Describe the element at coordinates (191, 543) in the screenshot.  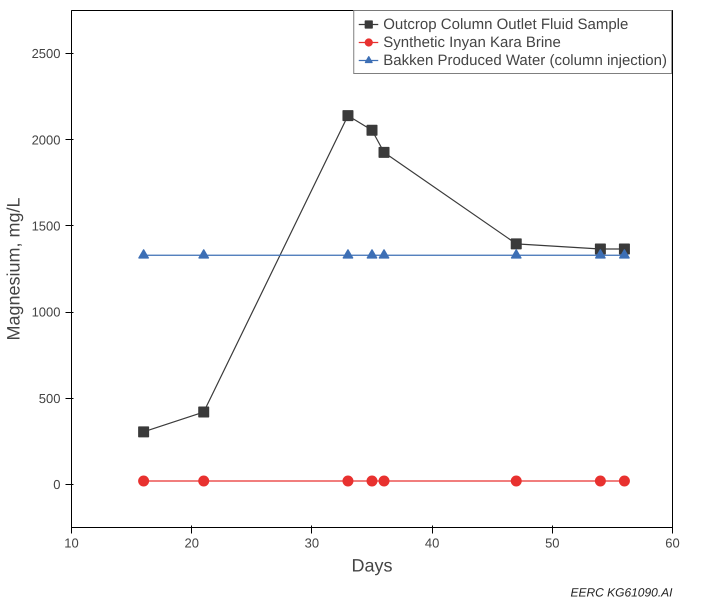
I see `x-tick-label: 20` at that location.